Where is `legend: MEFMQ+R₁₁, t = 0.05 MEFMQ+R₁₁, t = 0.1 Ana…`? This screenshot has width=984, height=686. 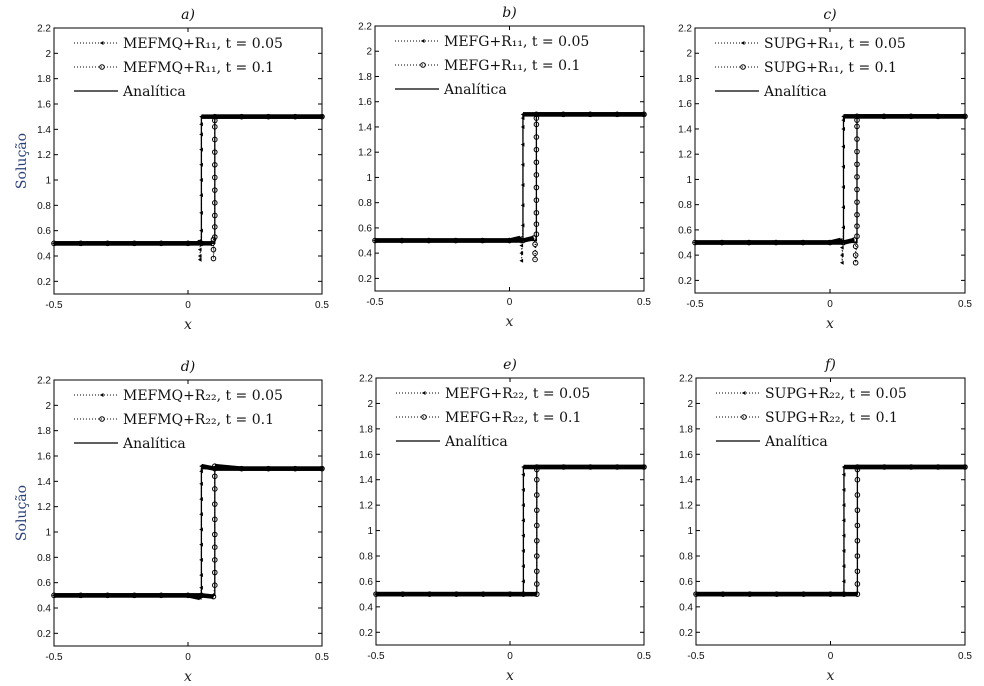 legend: MEFMQ+R₁₁, t = 0.05 MEFMQ+R₁₁, t = 0.1 Ana… is located at coordinates (178, 68).